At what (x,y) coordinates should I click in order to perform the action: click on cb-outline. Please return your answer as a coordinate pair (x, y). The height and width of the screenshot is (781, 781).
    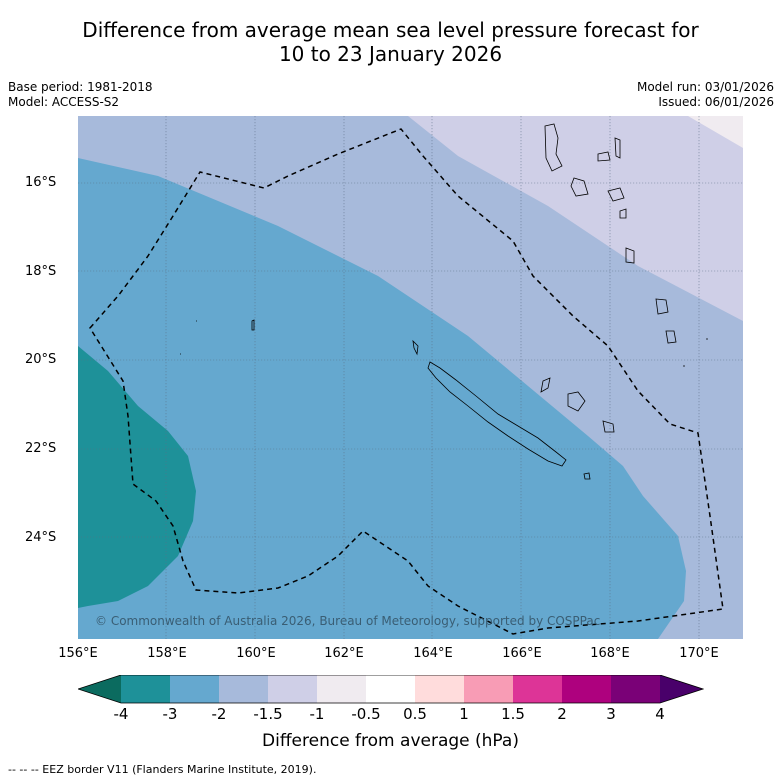
    Looking at the image, I should click on (390, 689).